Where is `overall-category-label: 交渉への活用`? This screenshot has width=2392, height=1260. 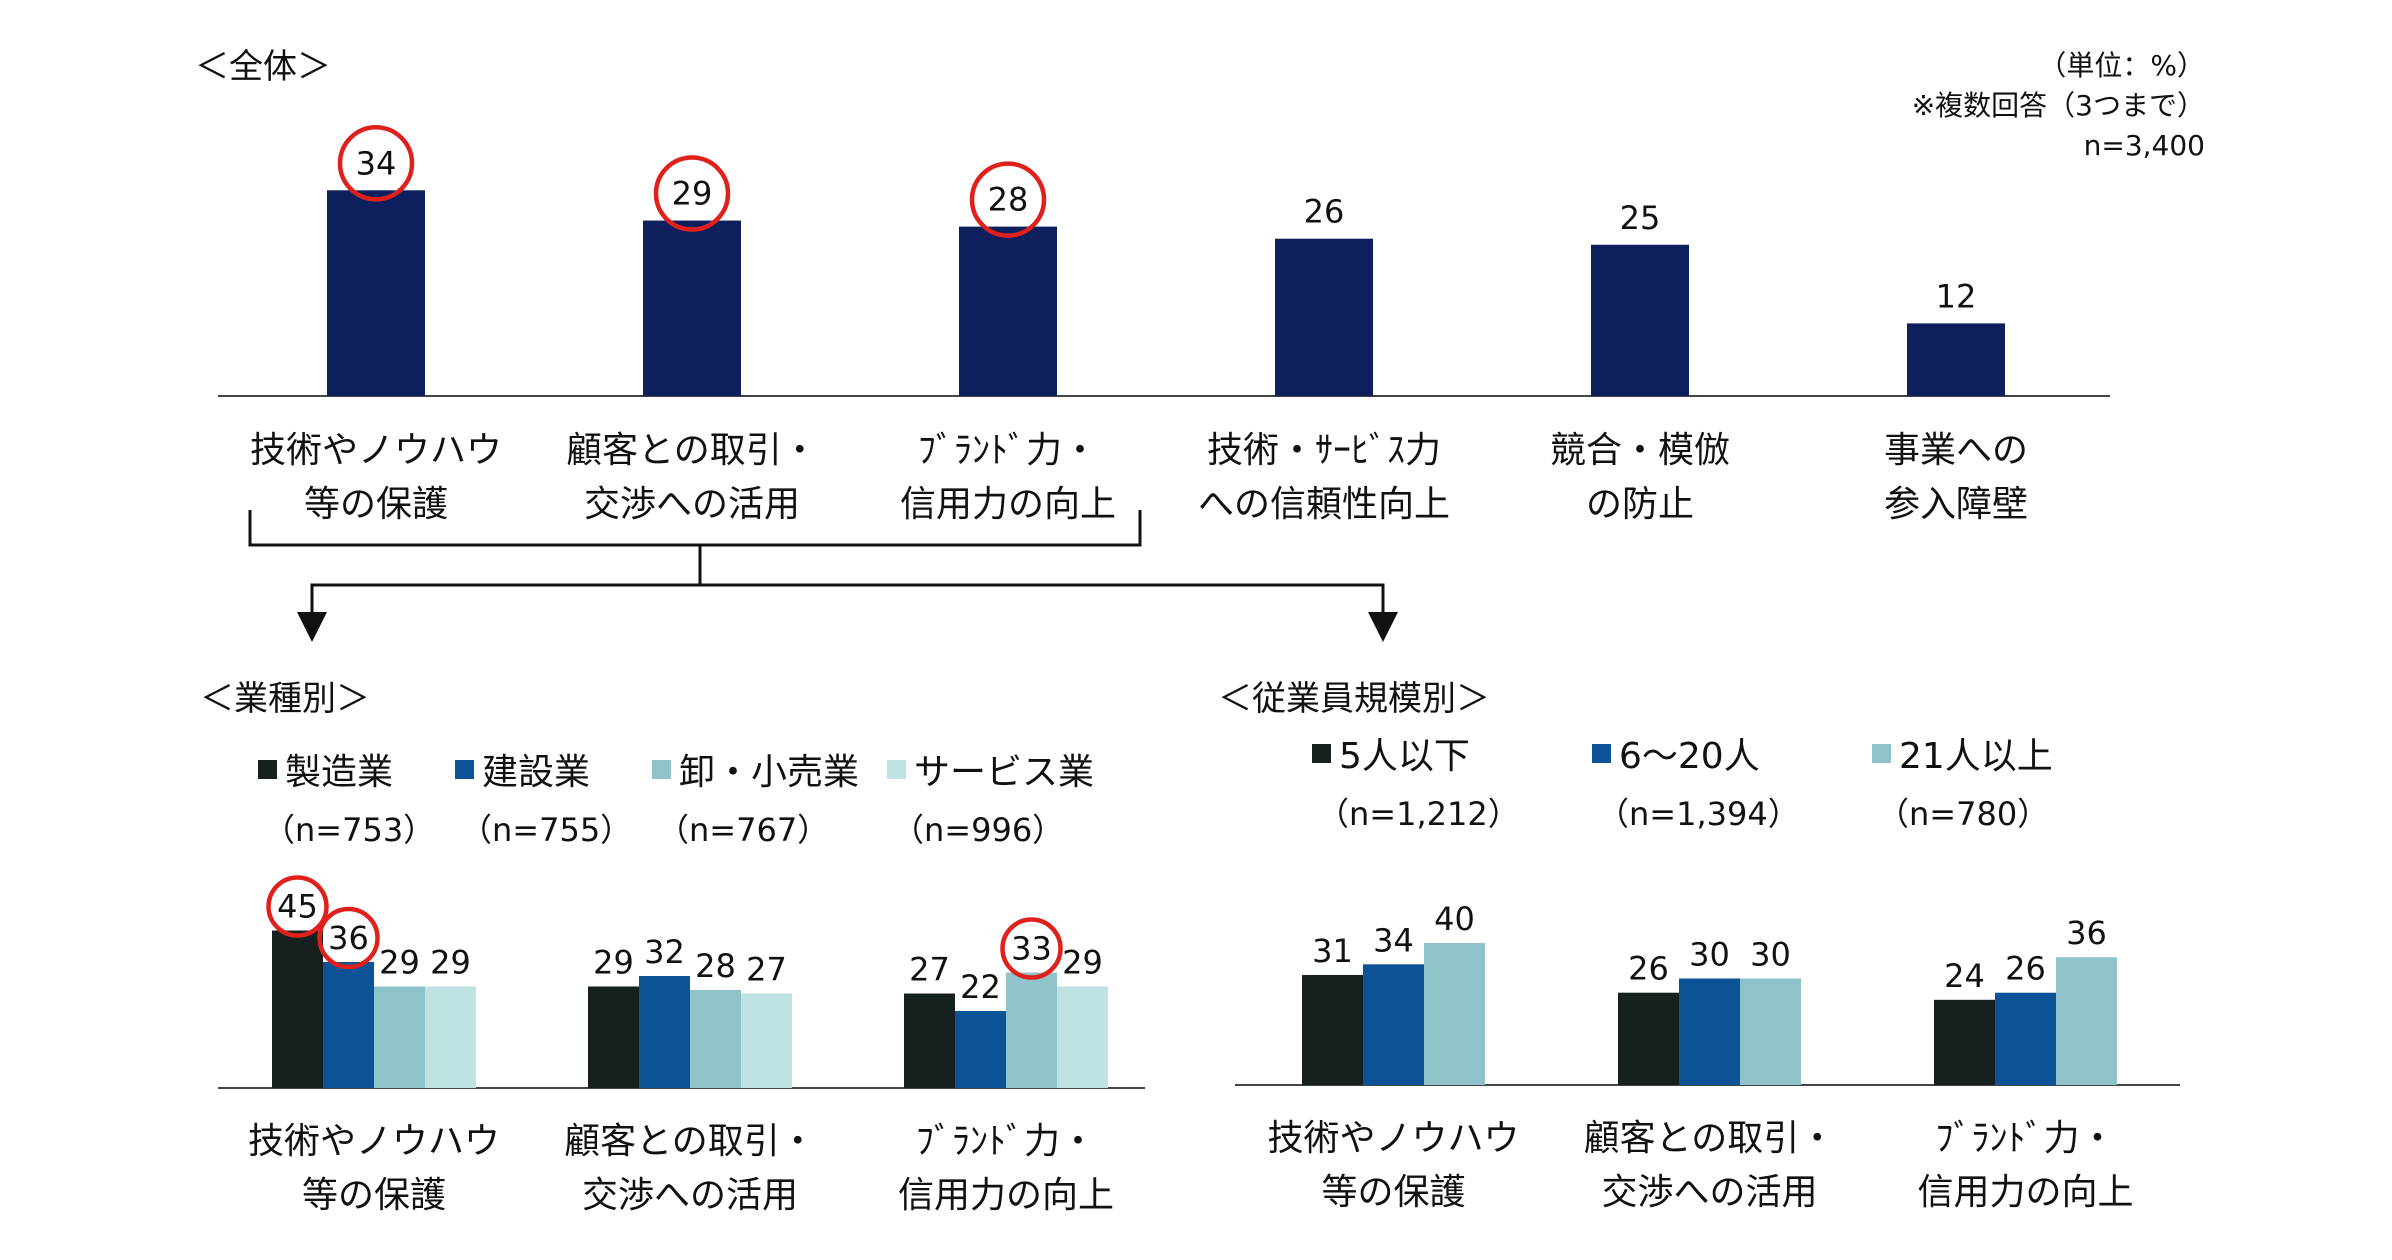 overall-category-label: 交渉への活用 is located at coordinates (692, 504).